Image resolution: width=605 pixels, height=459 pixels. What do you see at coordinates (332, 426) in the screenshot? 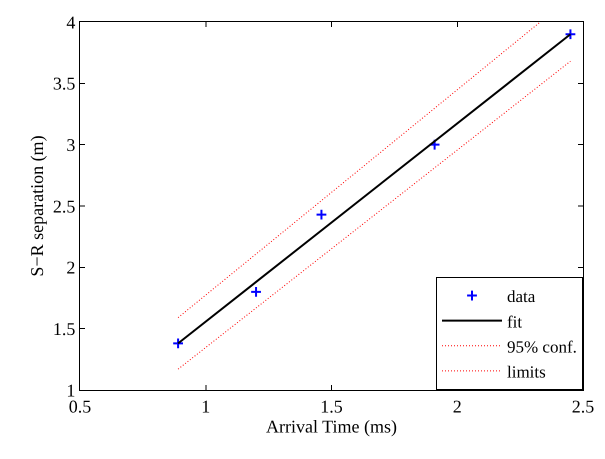
I see `x-axis-title: Arrival Time (ms)` at bounding box center [332, 426].